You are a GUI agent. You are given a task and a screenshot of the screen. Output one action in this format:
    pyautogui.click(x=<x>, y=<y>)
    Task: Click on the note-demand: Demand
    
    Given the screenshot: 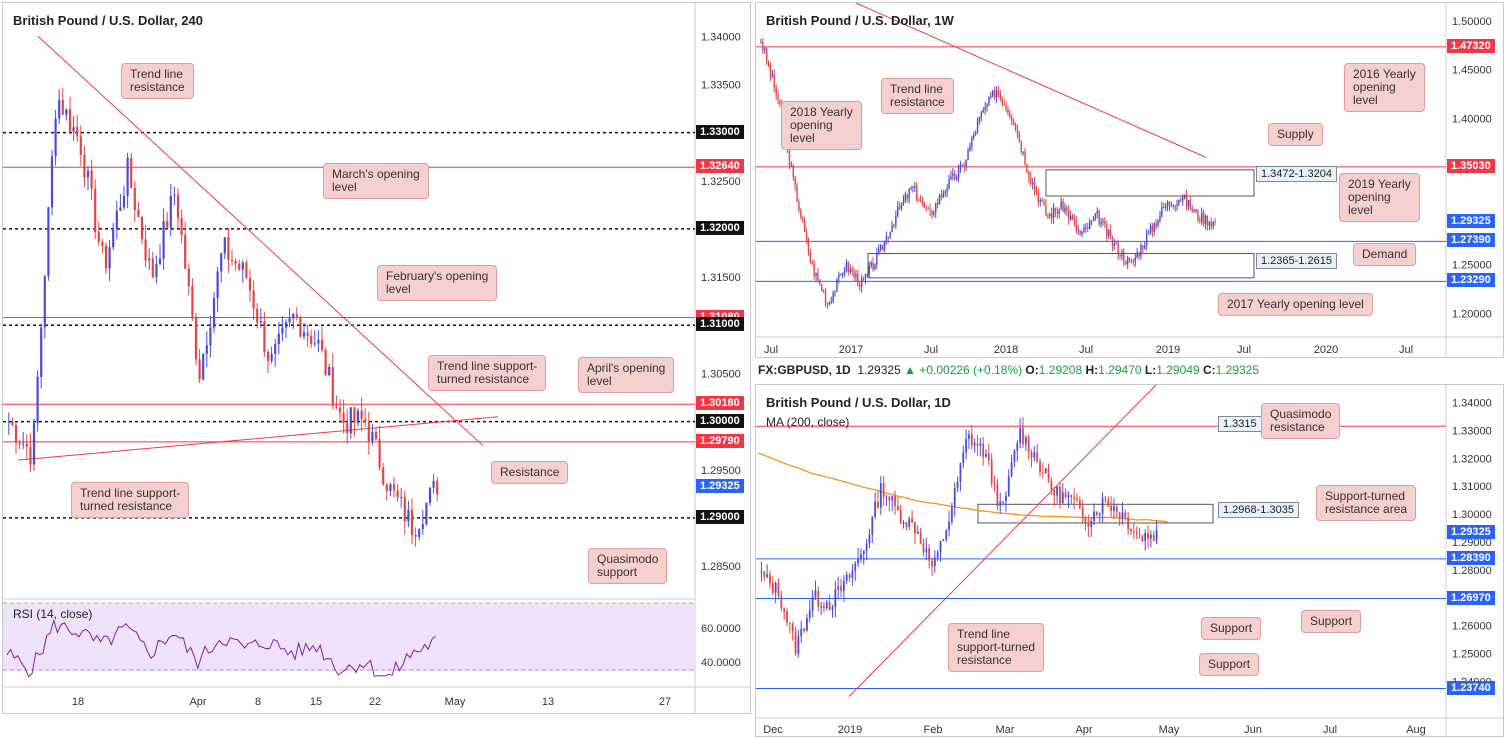 What is the action you would take?
    pyautogui.click(x=1385, y=254)
    